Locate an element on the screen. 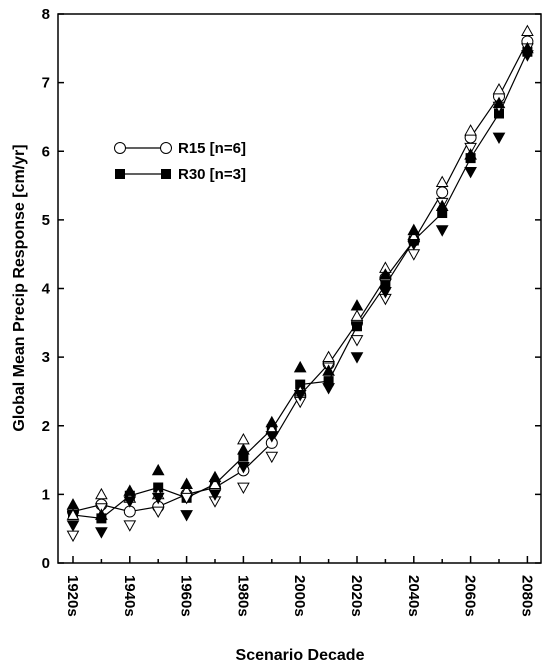  x-tick-label: 2080s is located at coordinates (526, 596).